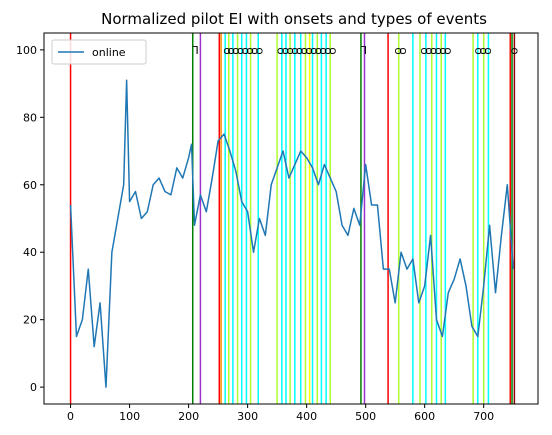 Image resolution: width=552 pixels, height=435 pixels. I want to click on y-tick-label: 40, so click(30, 252).